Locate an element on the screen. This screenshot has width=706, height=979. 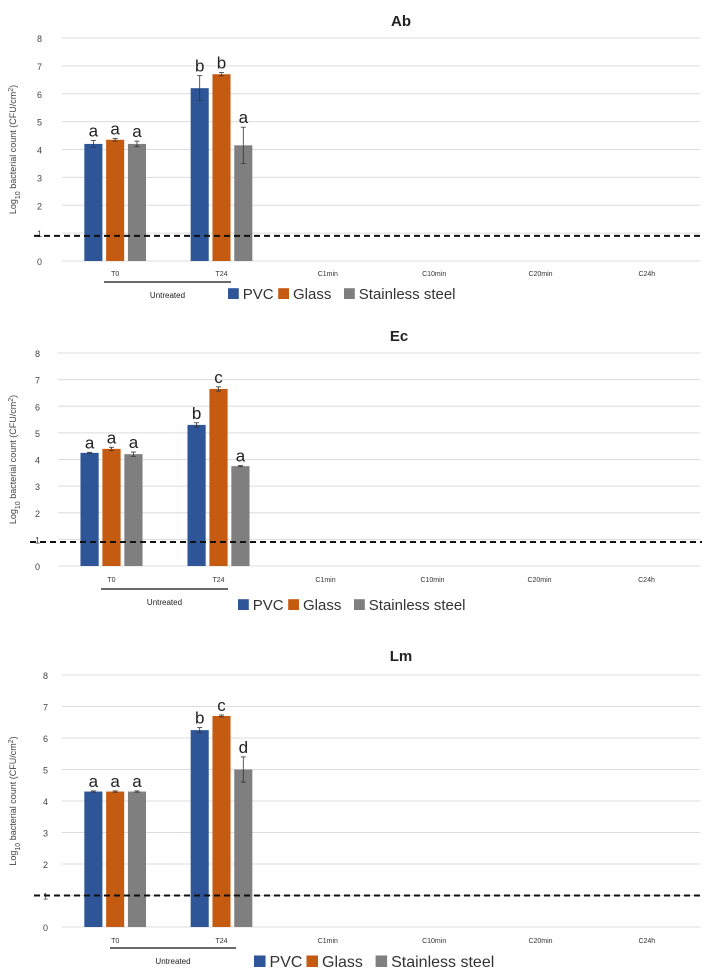
chart-title: Ec is located at coordinates (399, 336).